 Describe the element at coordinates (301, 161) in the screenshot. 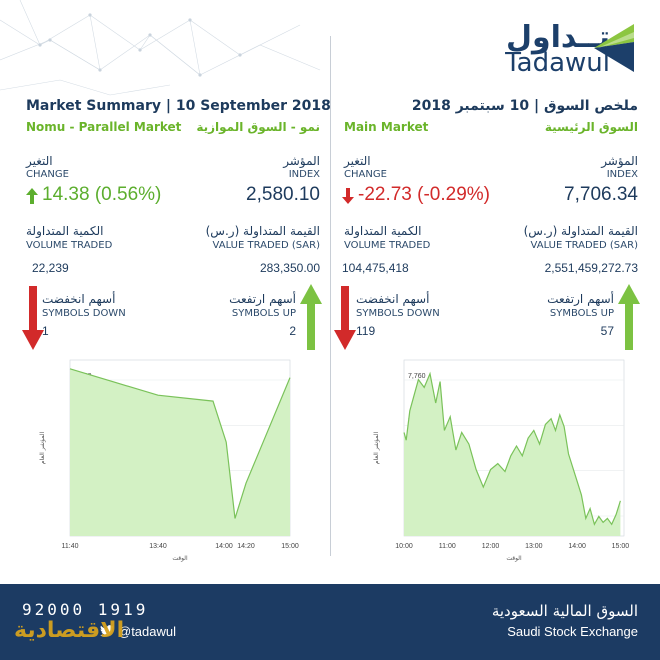

I see `nomu-index-label-ar: المؤشر` at that location.